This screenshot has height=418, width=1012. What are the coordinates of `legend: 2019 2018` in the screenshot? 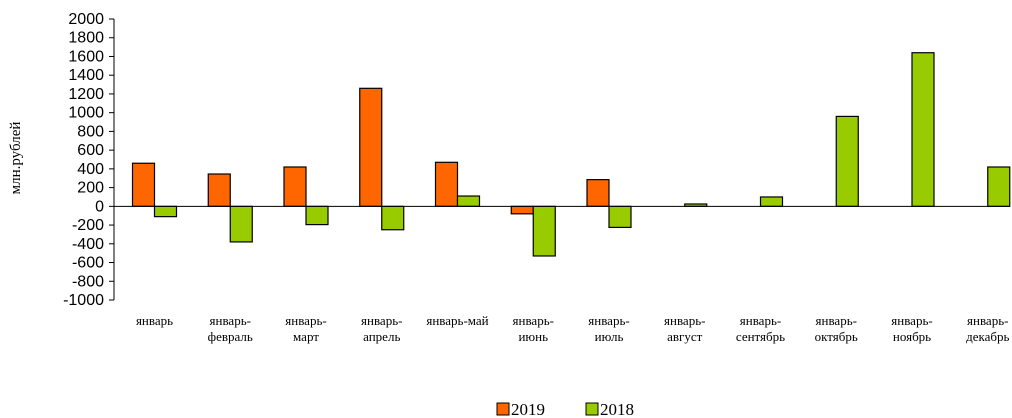 It's located at (565, 409).